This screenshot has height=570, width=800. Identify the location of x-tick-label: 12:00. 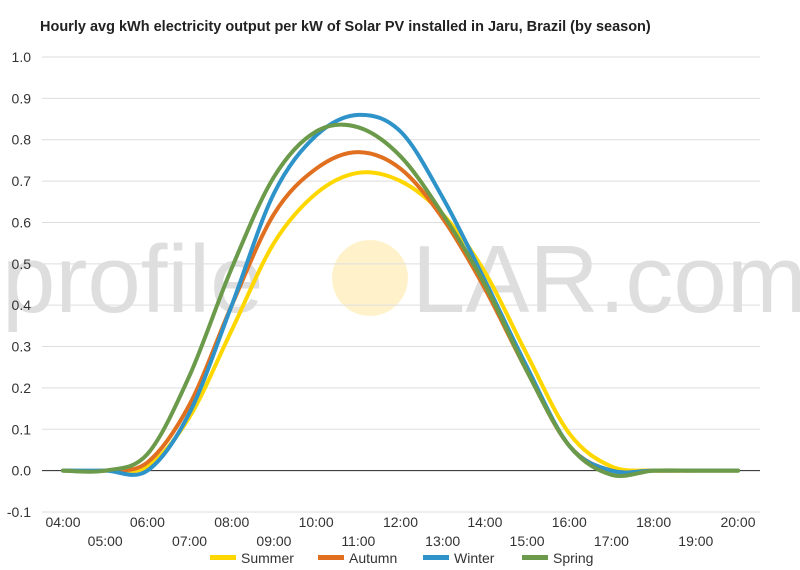
(400, 522).